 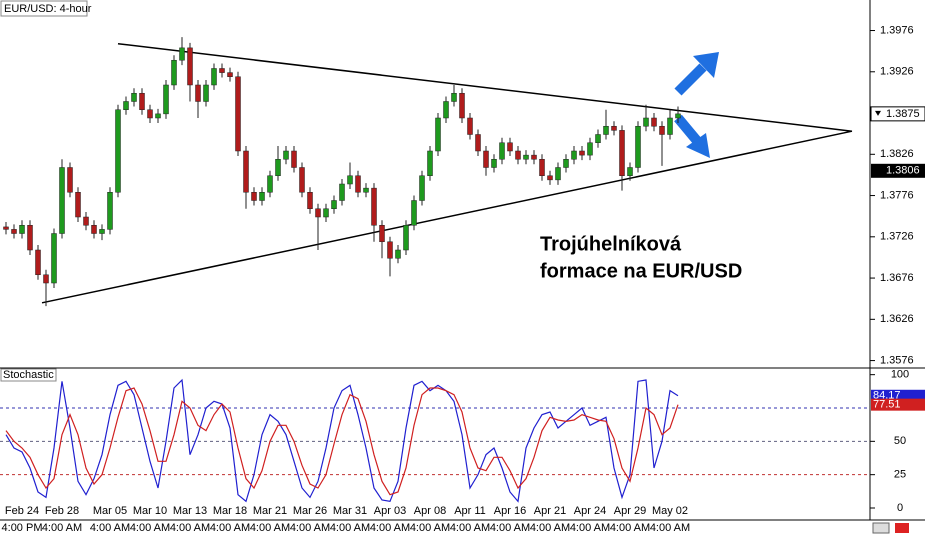 What do you see at coordinates (897, 237) in the screenshot?
I see `y-tick-label: 1.3726` at bounding box center [897, 237].